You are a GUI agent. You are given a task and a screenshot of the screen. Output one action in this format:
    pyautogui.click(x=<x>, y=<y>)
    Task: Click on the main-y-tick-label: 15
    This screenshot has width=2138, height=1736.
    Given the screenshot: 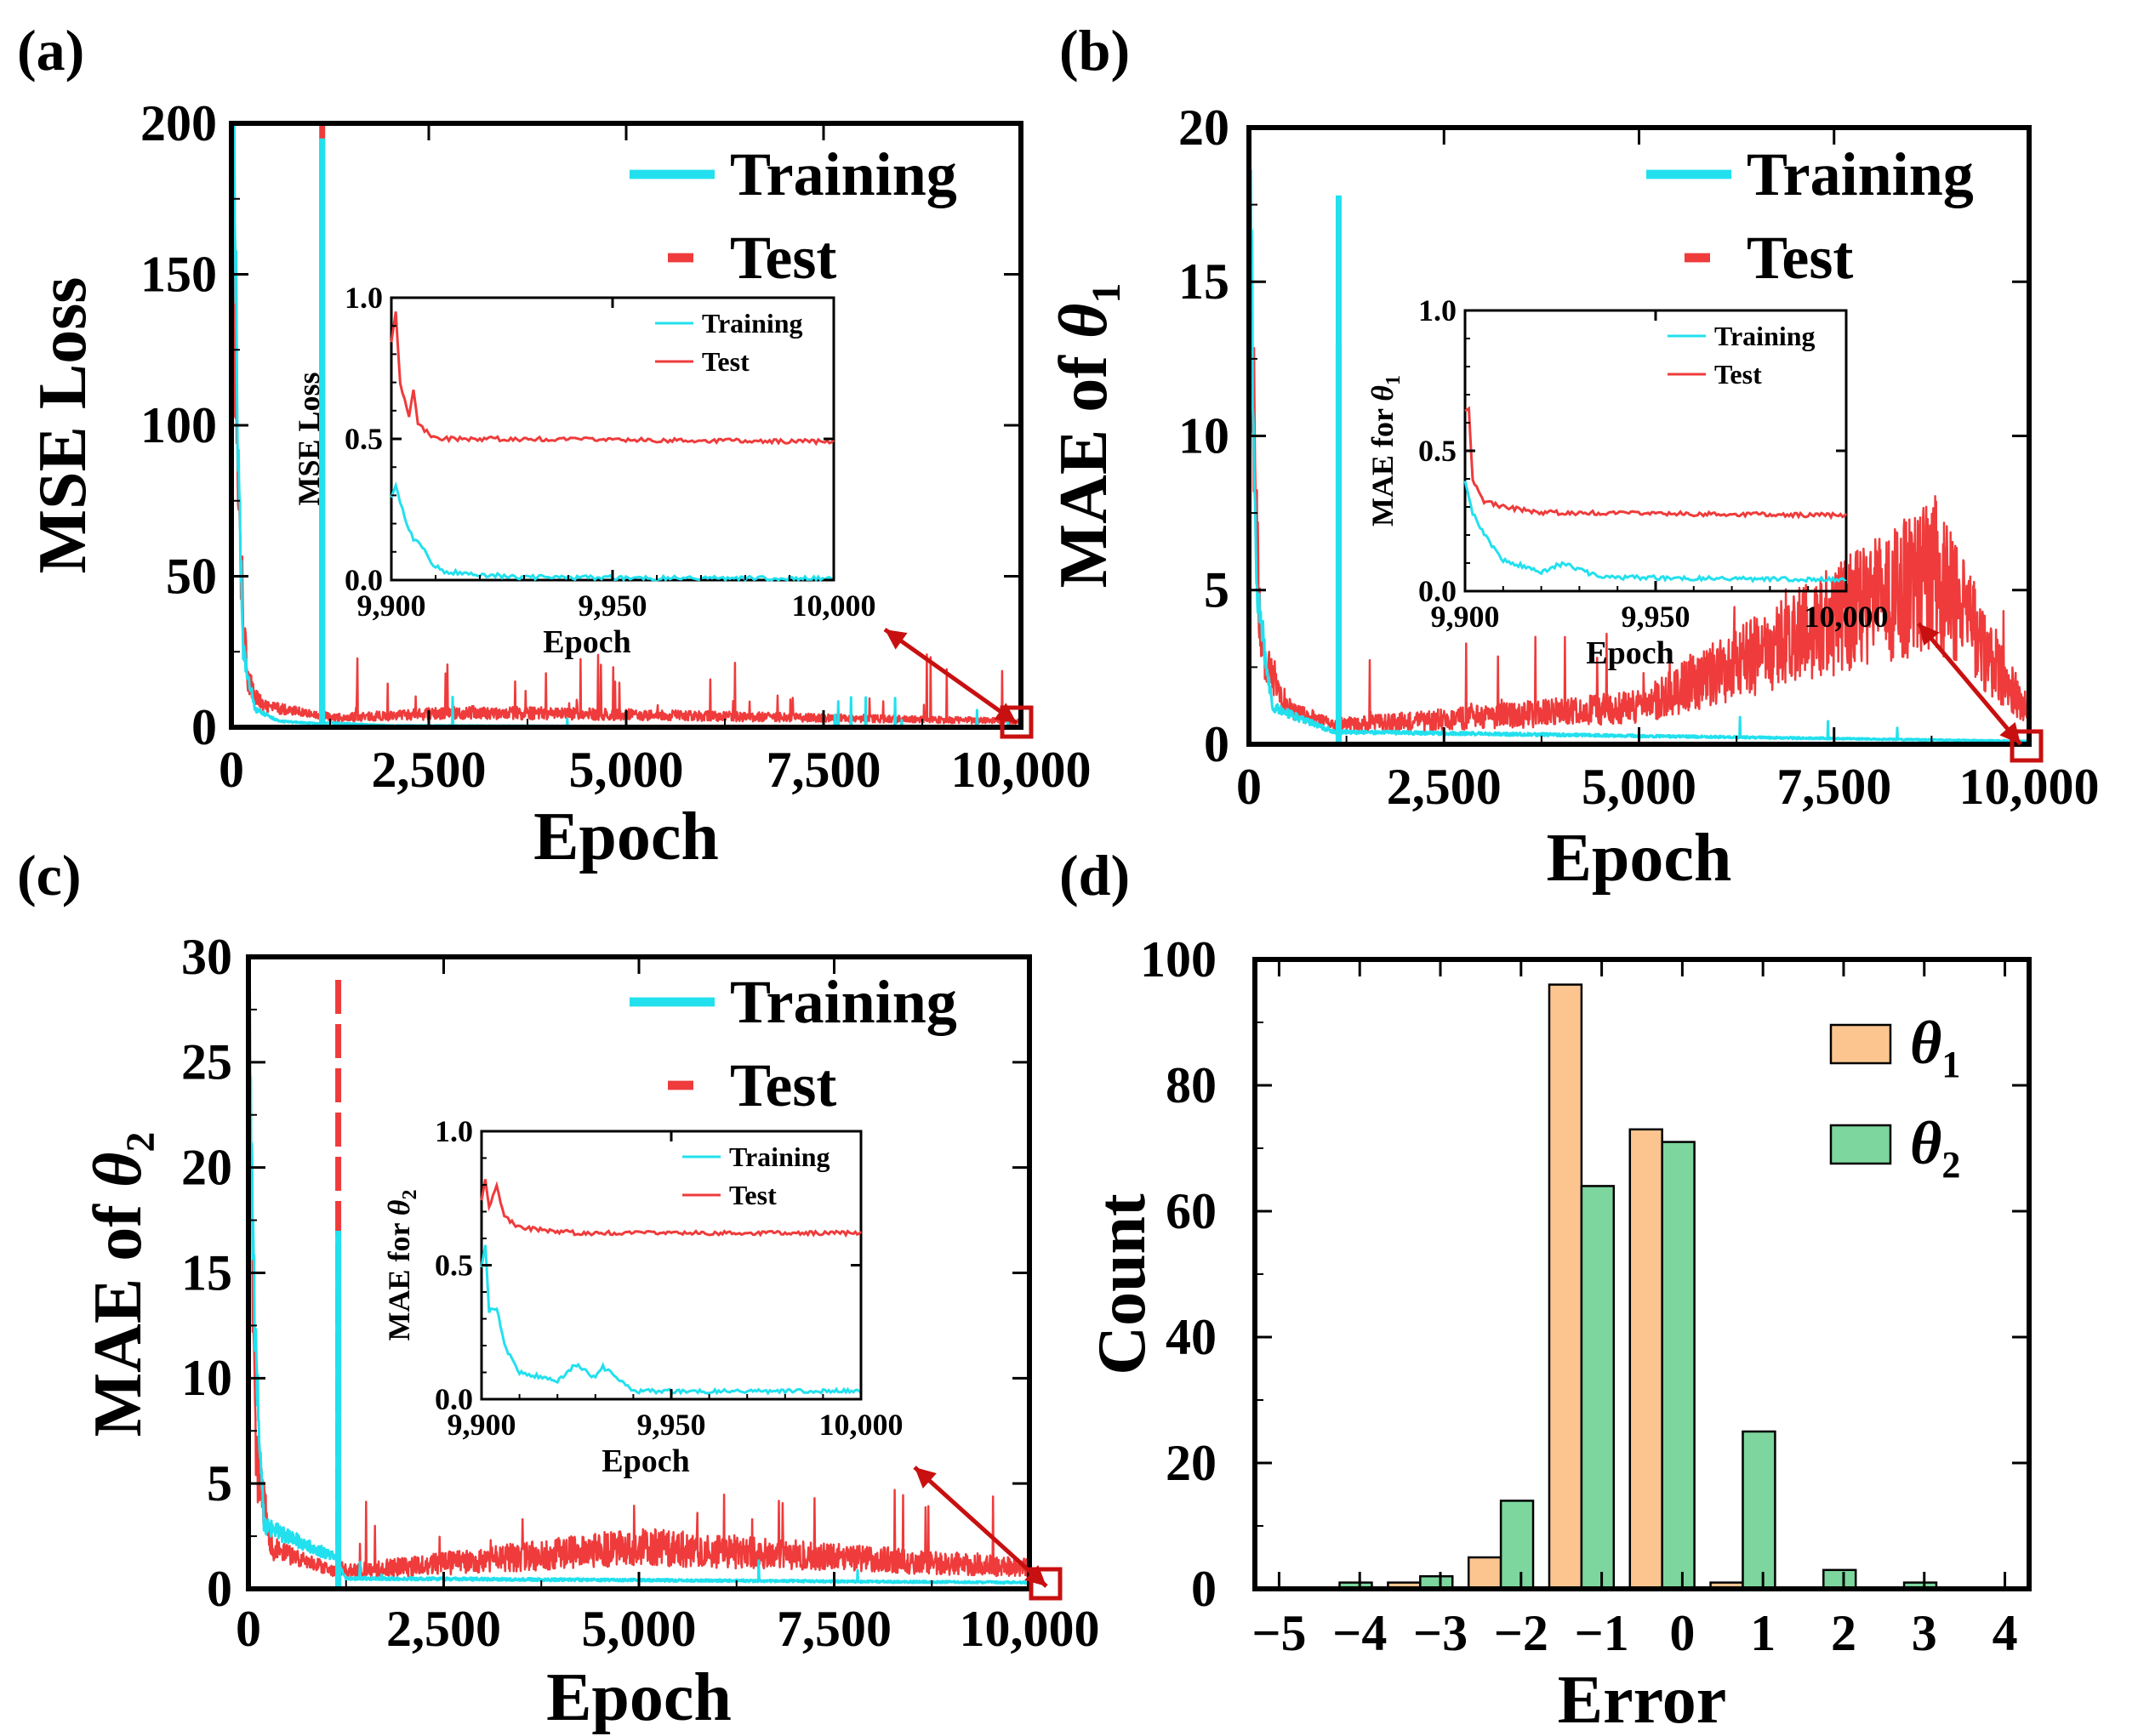 What is the action you would take?
    pyautogui.click(x=206, y=1272)
    